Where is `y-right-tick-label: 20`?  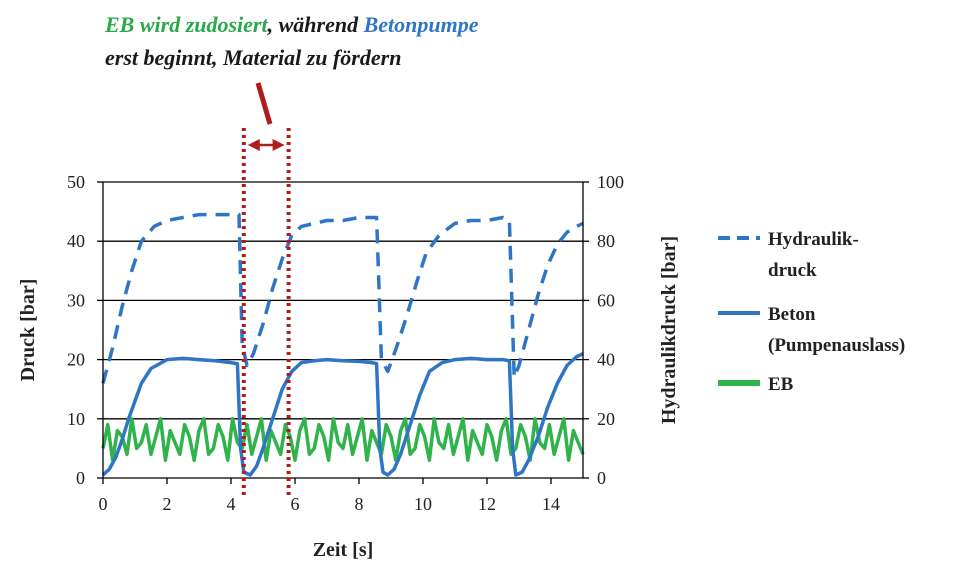
y-right-tick-label: 20 is located at coordinates (606, 419).